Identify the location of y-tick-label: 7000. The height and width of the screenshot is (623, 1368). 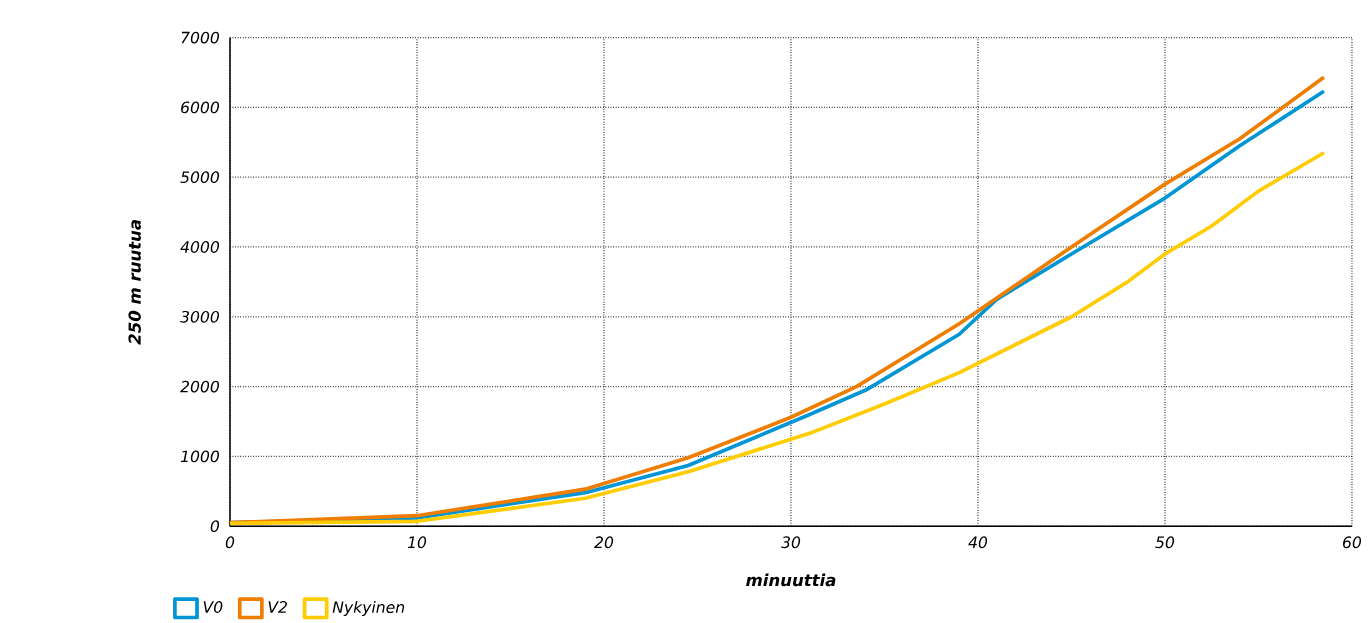
(200, 37).